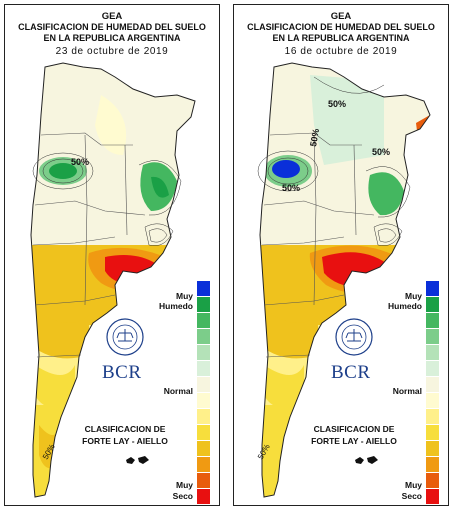  I want to click on map-date: 23 de octubre de 2019, so click(112, 51).